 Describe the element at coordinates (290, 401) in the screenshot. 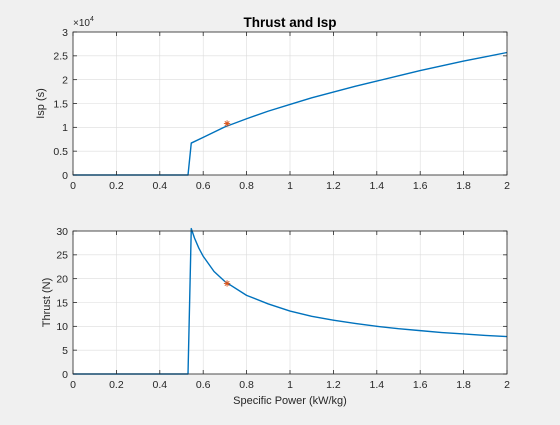

I see `thrust-x-axis-label: Specific Power (kW/kg)` at that location.